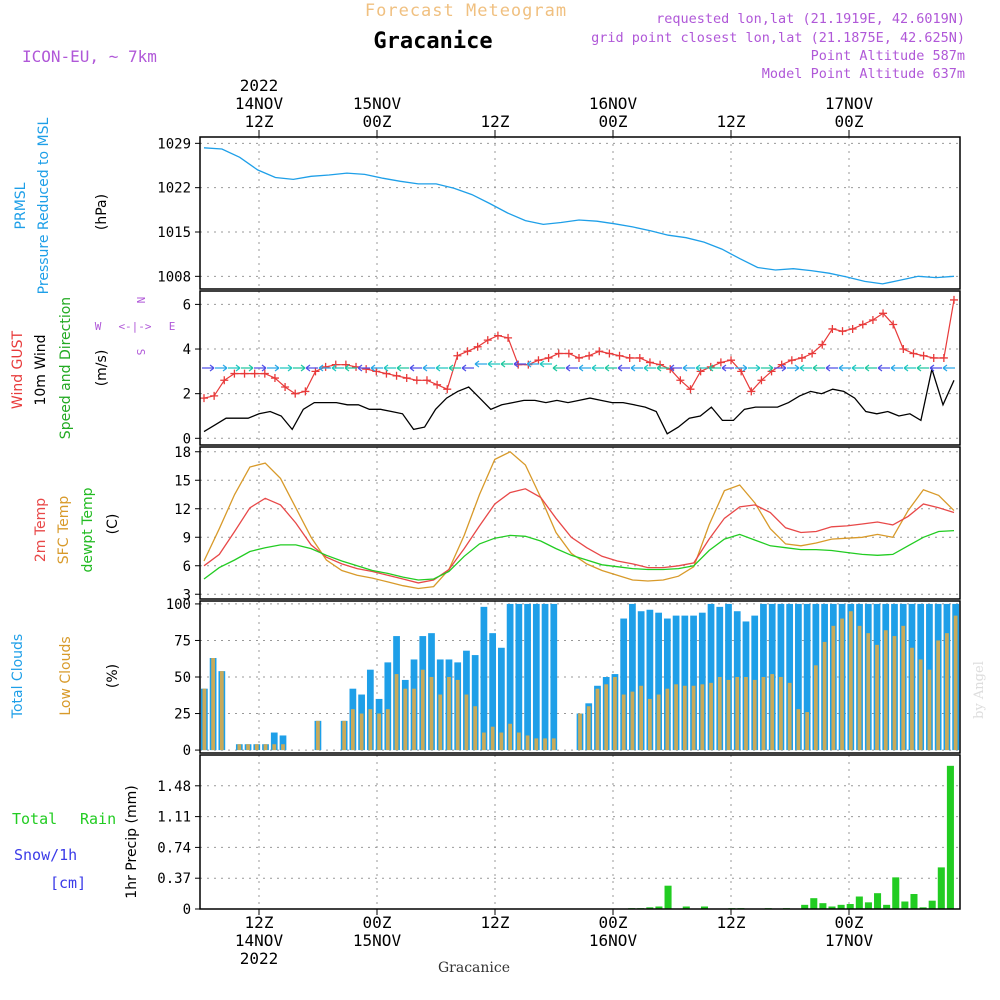 The image size is (1000, 1000). Describe the element at coordinates (18, 676) in the screenshot. I see `total-clouds-label: Total Clouds` at that location.